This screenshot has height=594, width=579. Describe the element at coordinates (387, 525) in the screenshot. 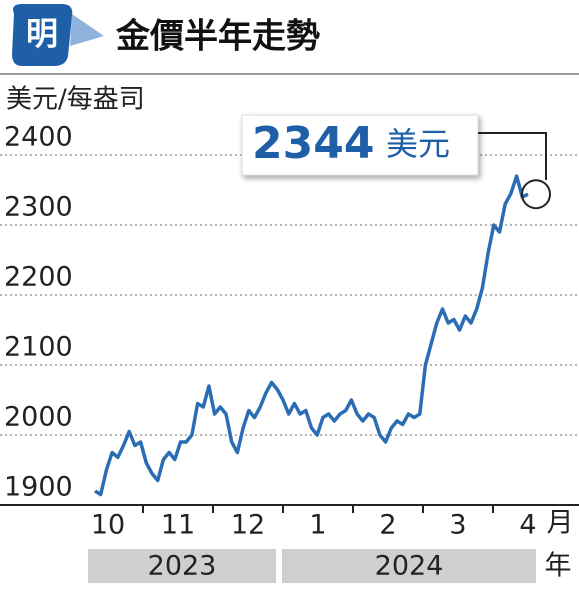

I see `x-tick-label: 2` at that location.